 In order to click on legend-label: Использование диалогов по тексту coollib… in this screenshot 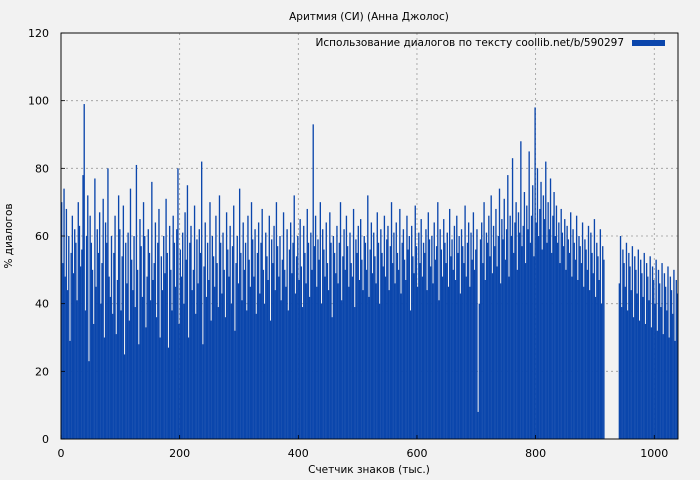, I will do `click(470, 43)`.